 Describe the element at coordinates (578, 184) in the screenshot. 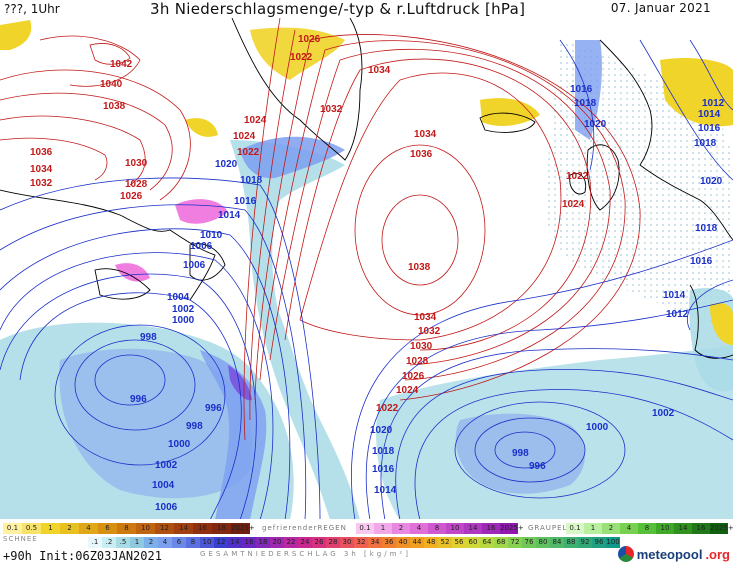

I see `ireland-coast` at that location.